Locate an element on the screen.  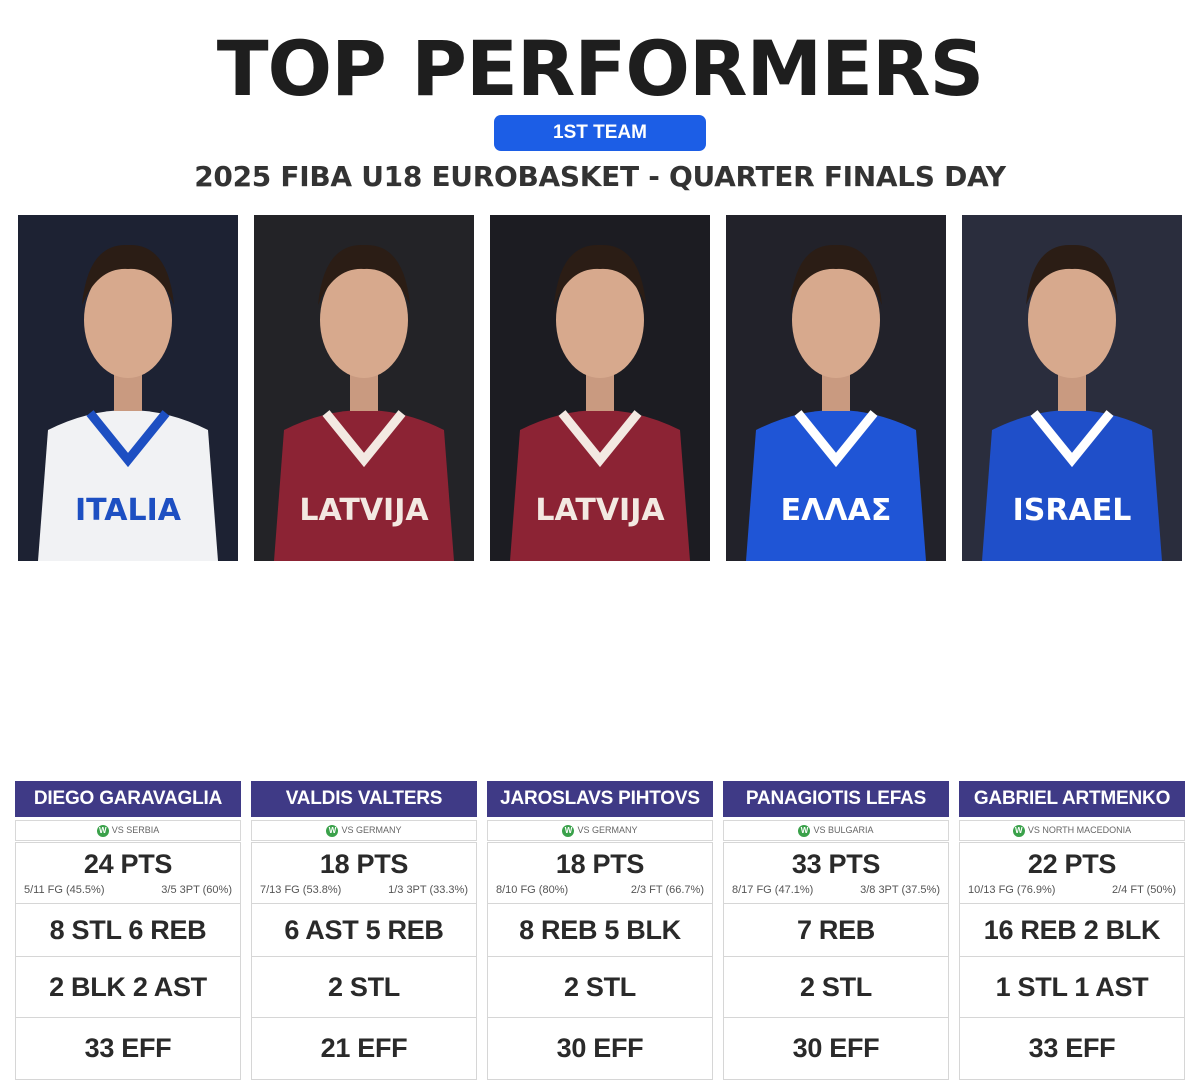
stat-line-2: 16 REB 2 BLK is located at coordinates (1072, 930).